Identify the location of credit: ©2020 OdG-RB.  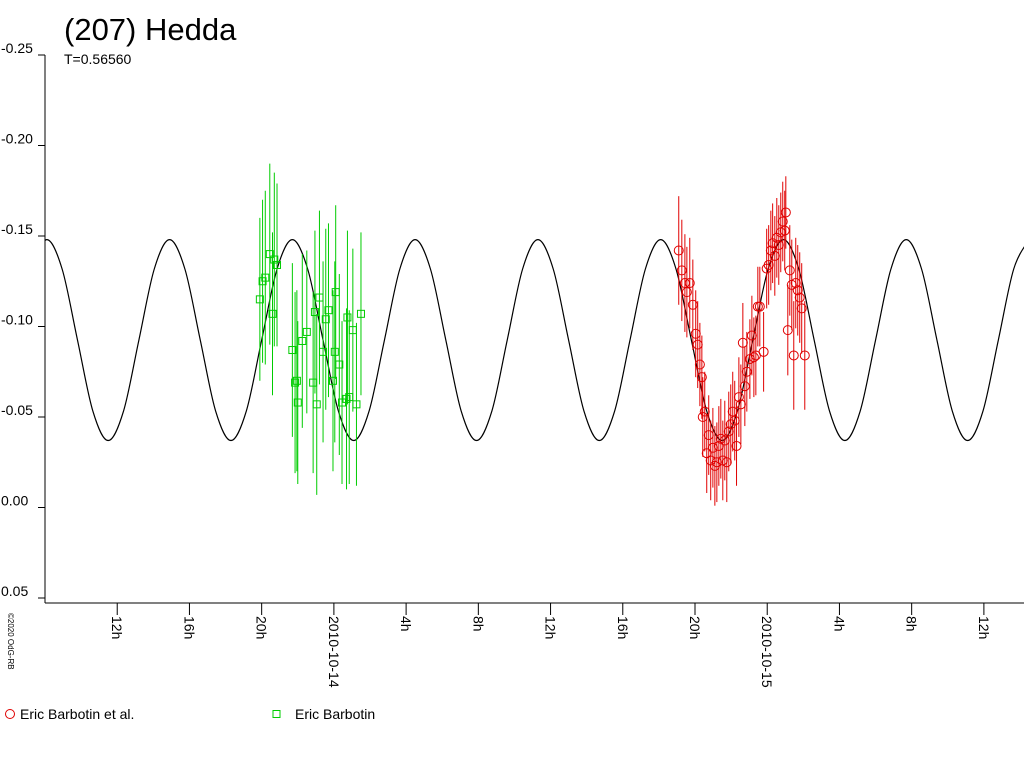
(10, 641).